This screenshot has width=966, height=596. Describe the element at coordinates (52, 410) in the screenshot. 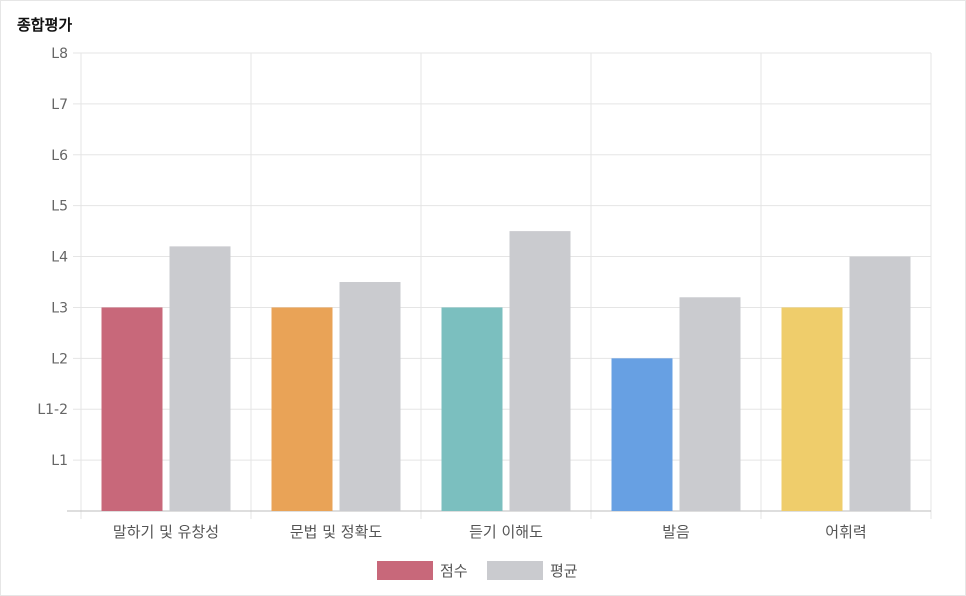

I see `y-tick-label: L1-2` at that location.